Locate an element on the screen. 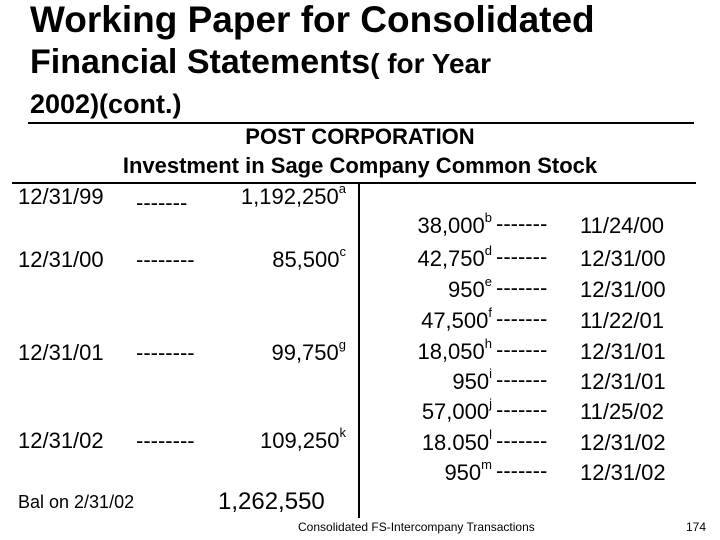  footnote-ref: h is located at coordinates (488, 343).